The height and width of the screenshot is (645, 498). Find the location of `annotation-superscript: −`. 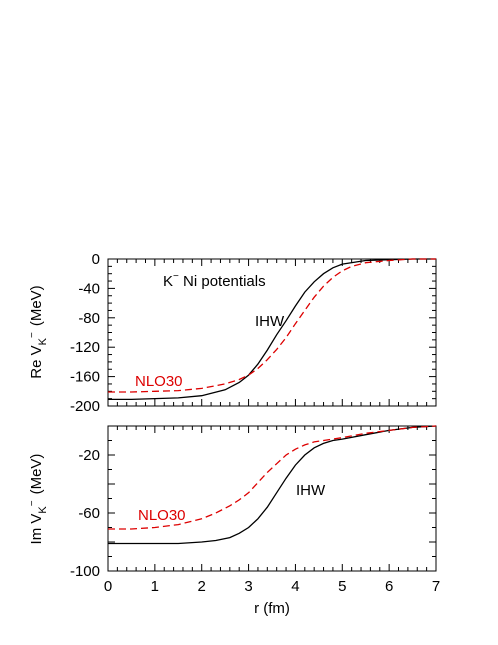

annotation-superscript: − is located at coordinates (176, 276).